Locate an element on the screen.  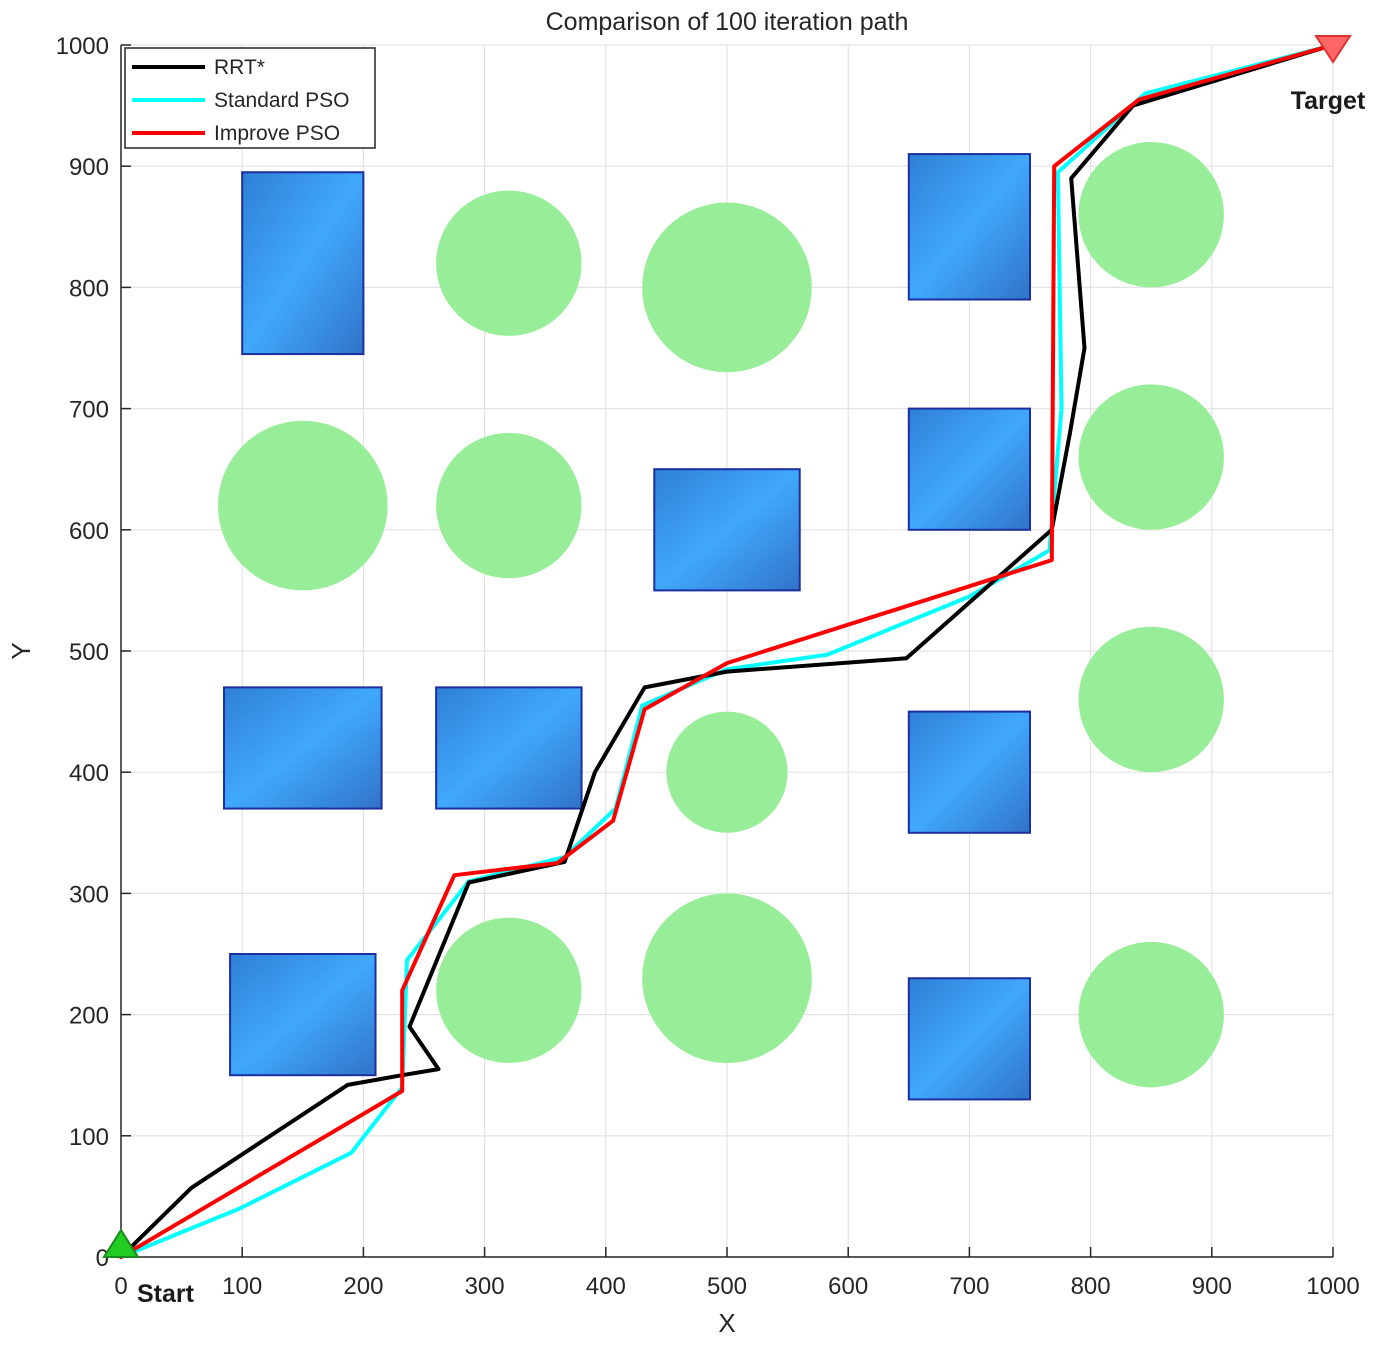
y-tick-label: 900 is located at coordinates (89, 167).